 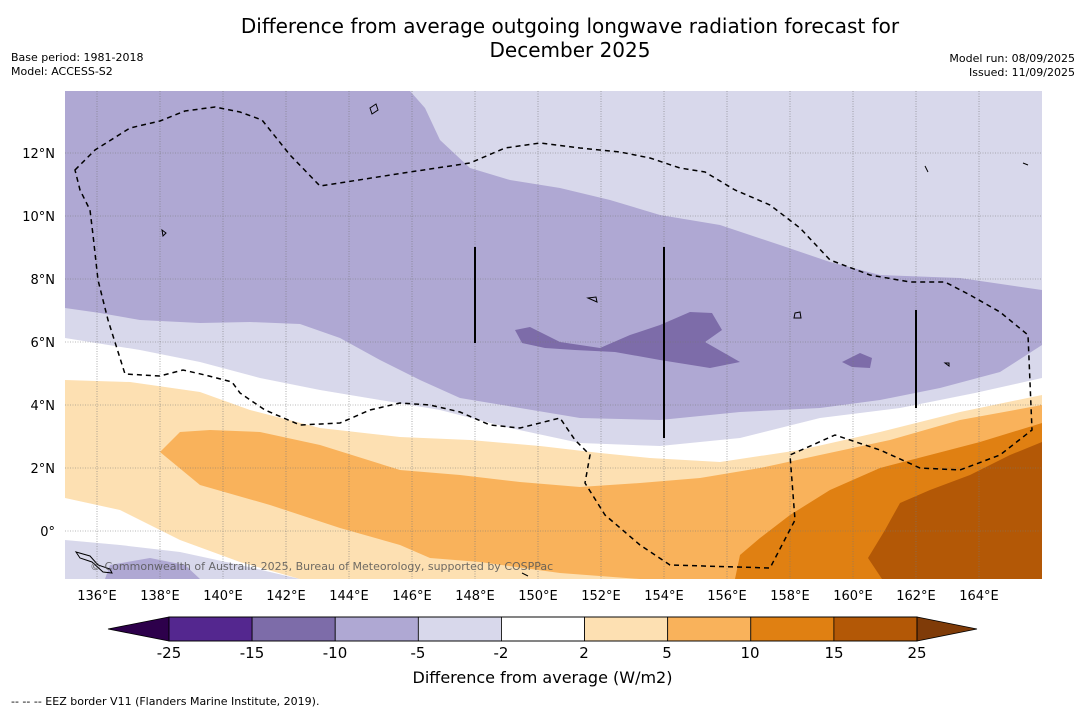 What do you see at coordinates (979, 596) in the screenshot?
I see `lon-label: 164°E` at bounding box center [979, 596].